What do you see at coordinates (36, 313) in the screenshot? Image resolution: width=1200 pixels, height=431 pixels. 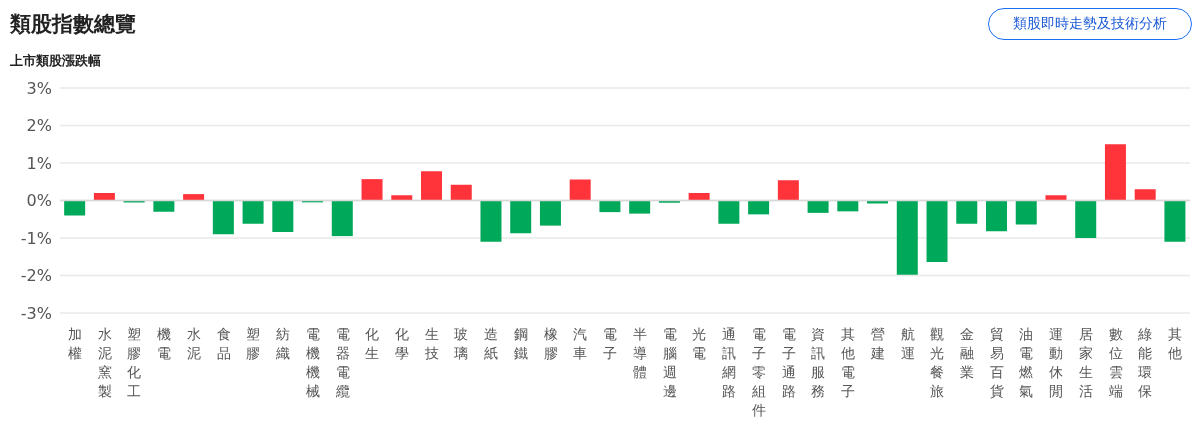 I see `y-tick-label: -3%` at bounding box center [36, 313].